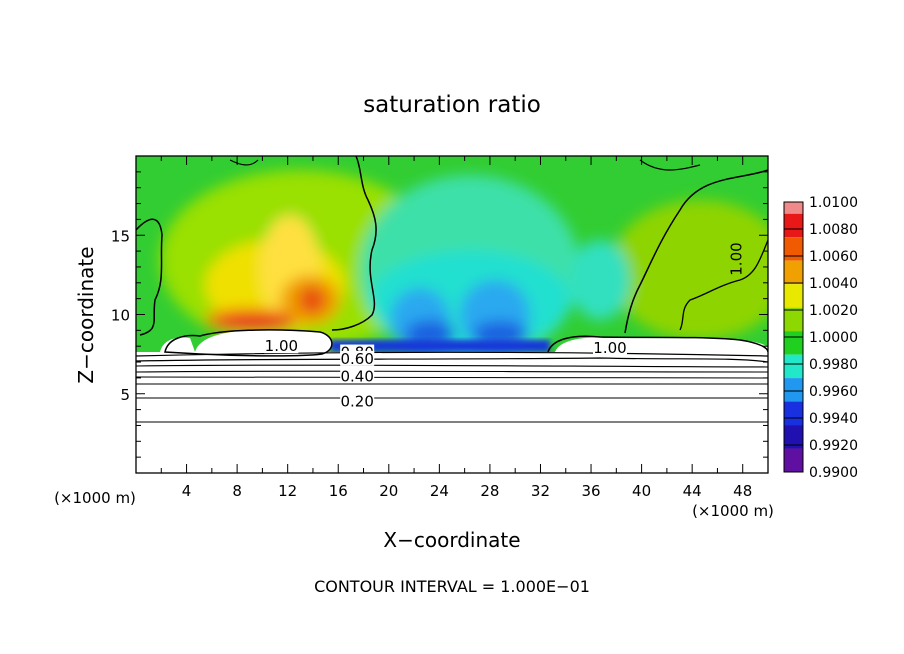 The width and height of the screenshot is (904, 654). Describe the element at coordinates (833, 284) in the screenshot. I see `colorbar-label: 1.0040` at that location.